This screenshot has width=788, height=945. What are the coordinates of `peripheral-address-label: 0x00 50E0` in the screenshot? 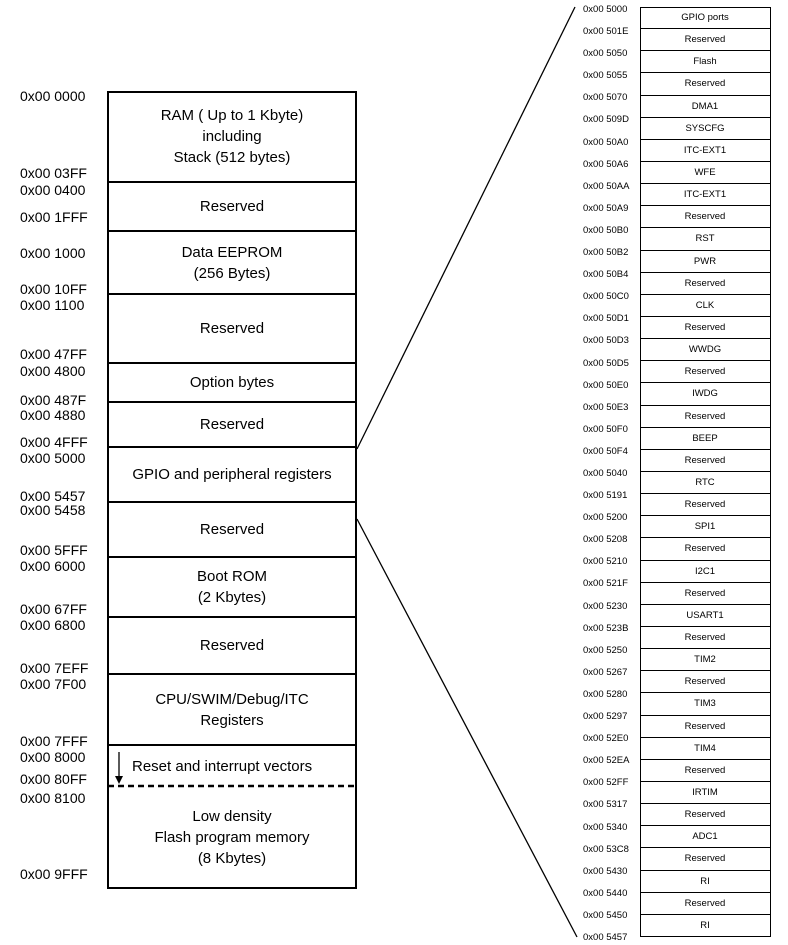 It's located at (606, 385).